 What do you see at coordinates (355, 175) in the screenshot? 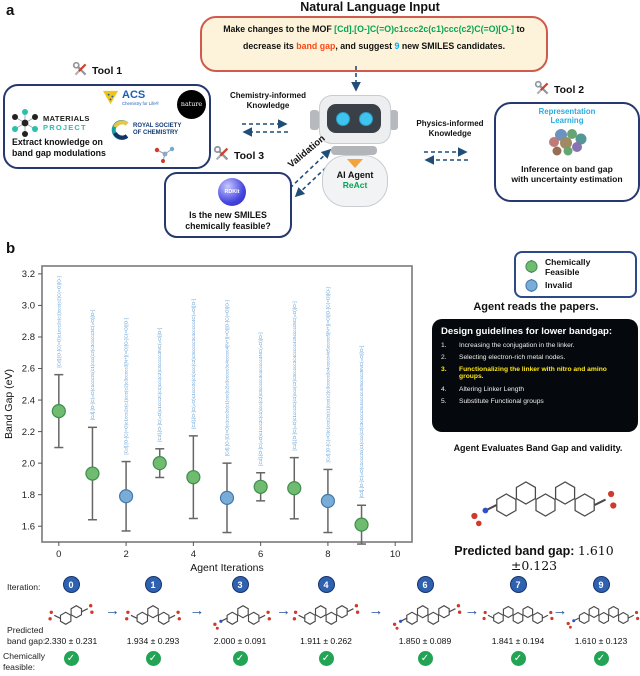
I see `agent-name: AI Agent` at bounding box center [355, 175].